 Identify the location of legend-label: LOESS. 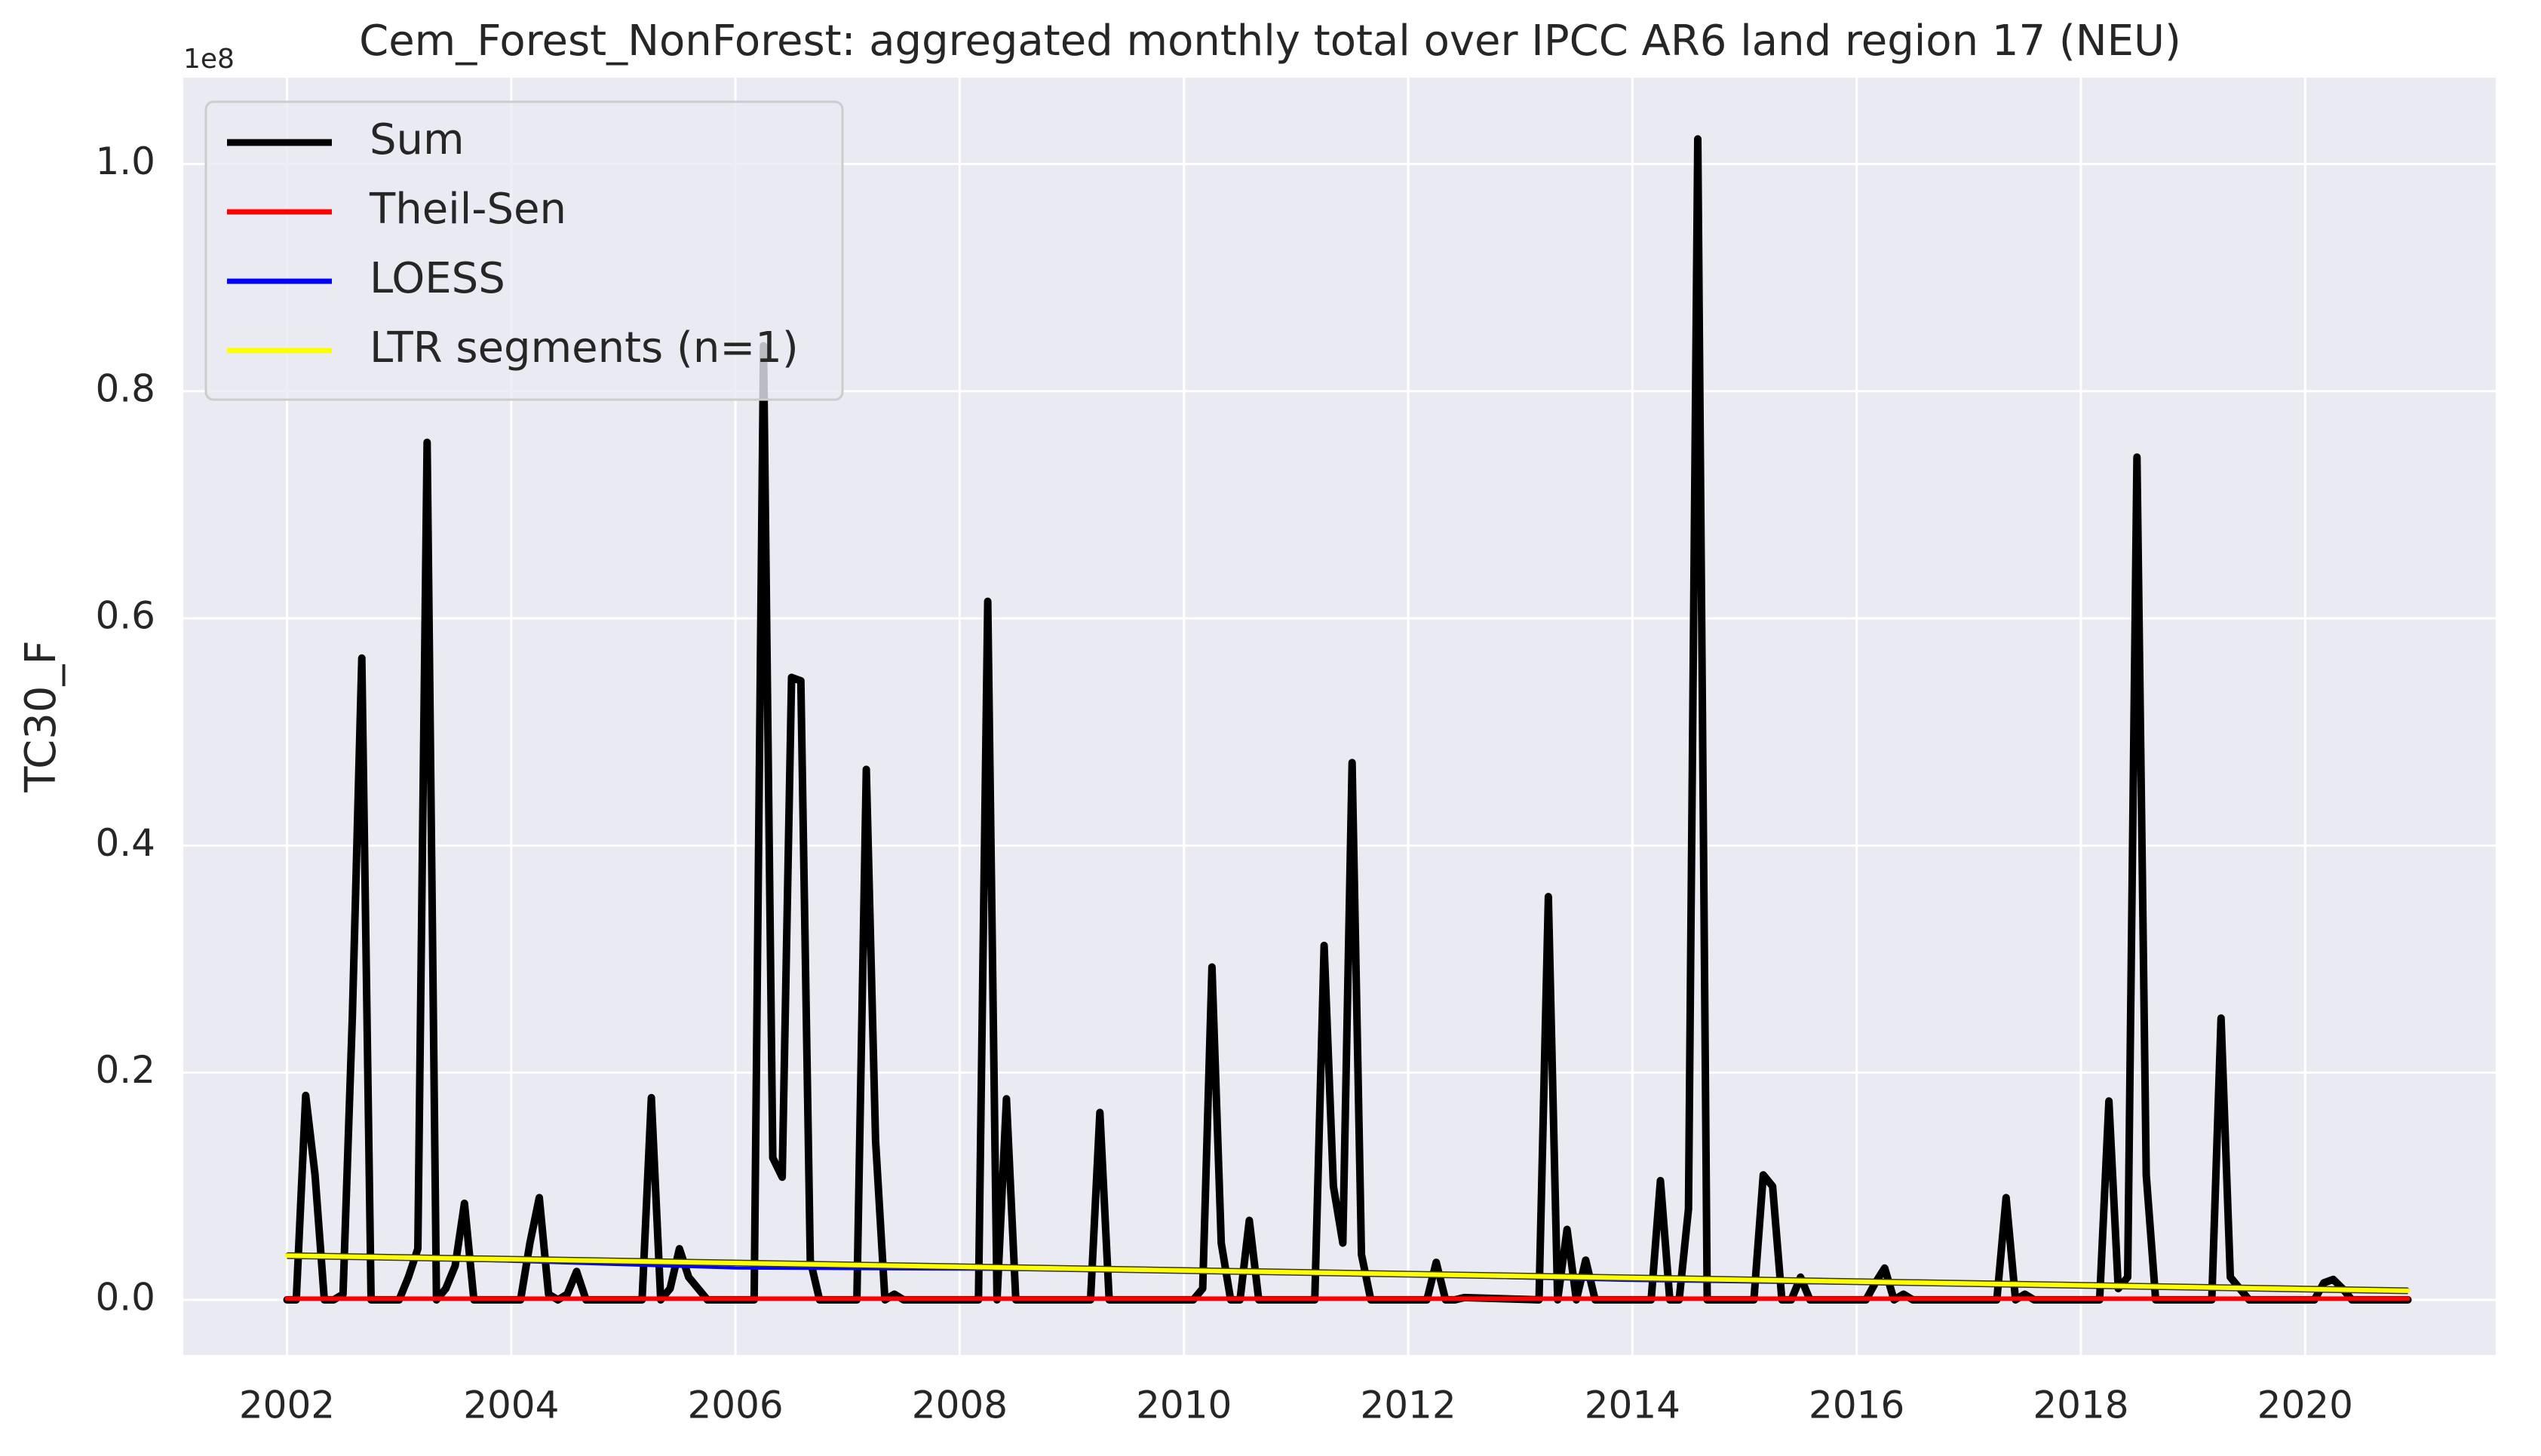
(438, 278).